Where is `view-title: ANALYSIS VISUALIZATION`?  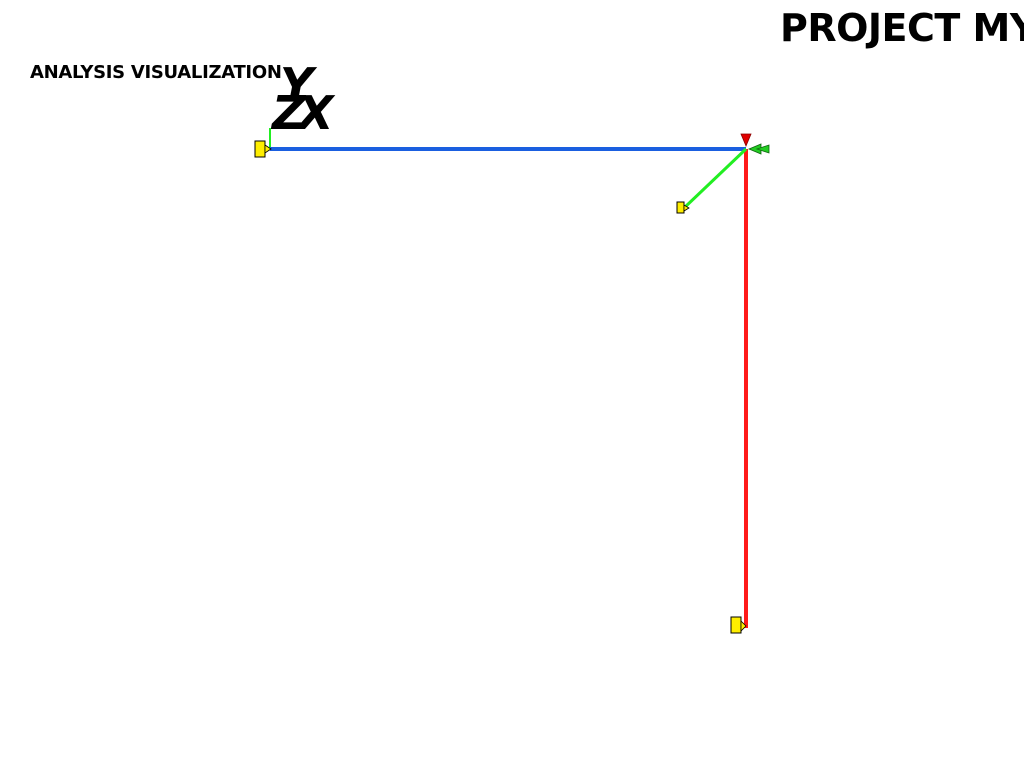 view-title: ANALYSIS VISUALIZATION is located at coordinates (156, 72).